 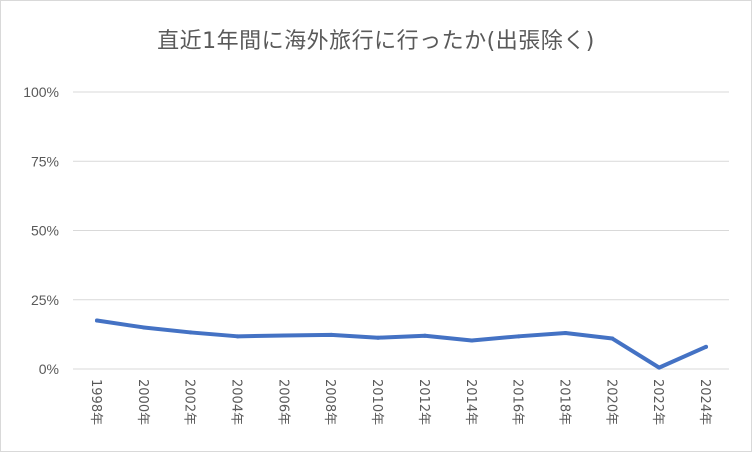 I want to click on x-tick-label: 1998年, so click(x=95, y=402).